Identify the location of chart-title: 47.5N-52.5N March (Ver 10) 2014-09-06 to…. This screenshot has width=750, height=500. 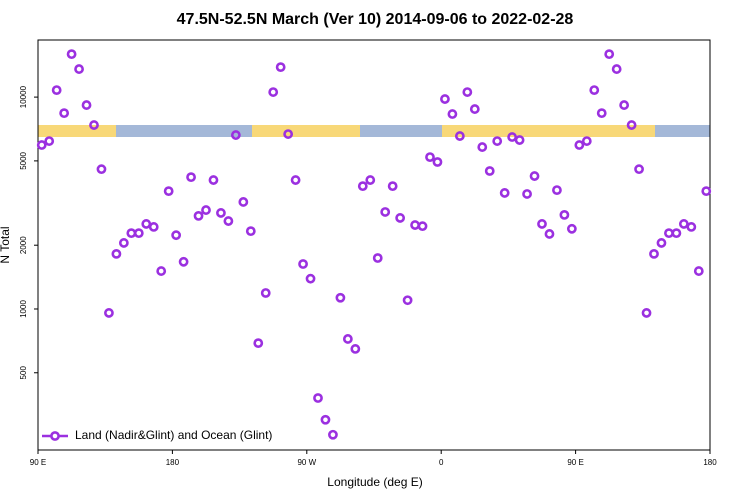
(375, 19).